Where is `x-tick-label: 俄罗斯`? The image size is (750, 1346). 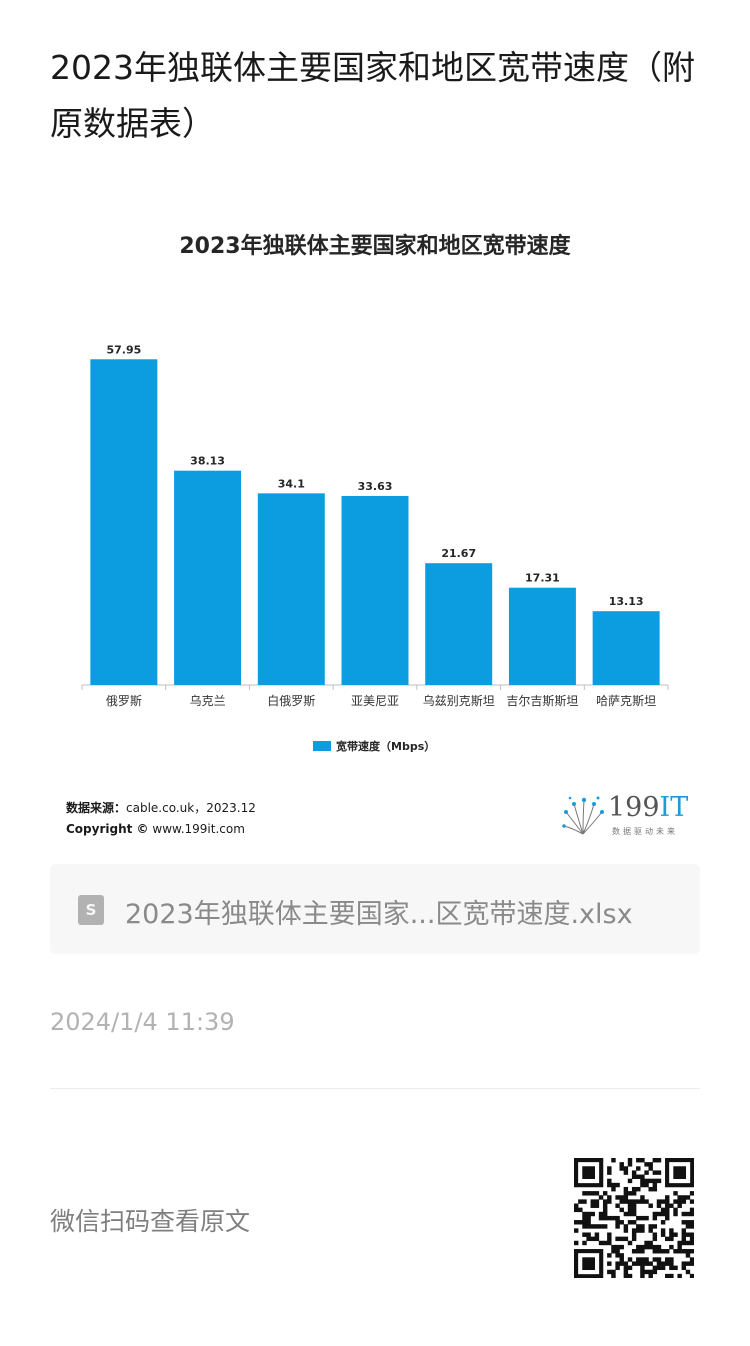 x-tick-label: 俄罗斯 is located at coordinates (124, 701).